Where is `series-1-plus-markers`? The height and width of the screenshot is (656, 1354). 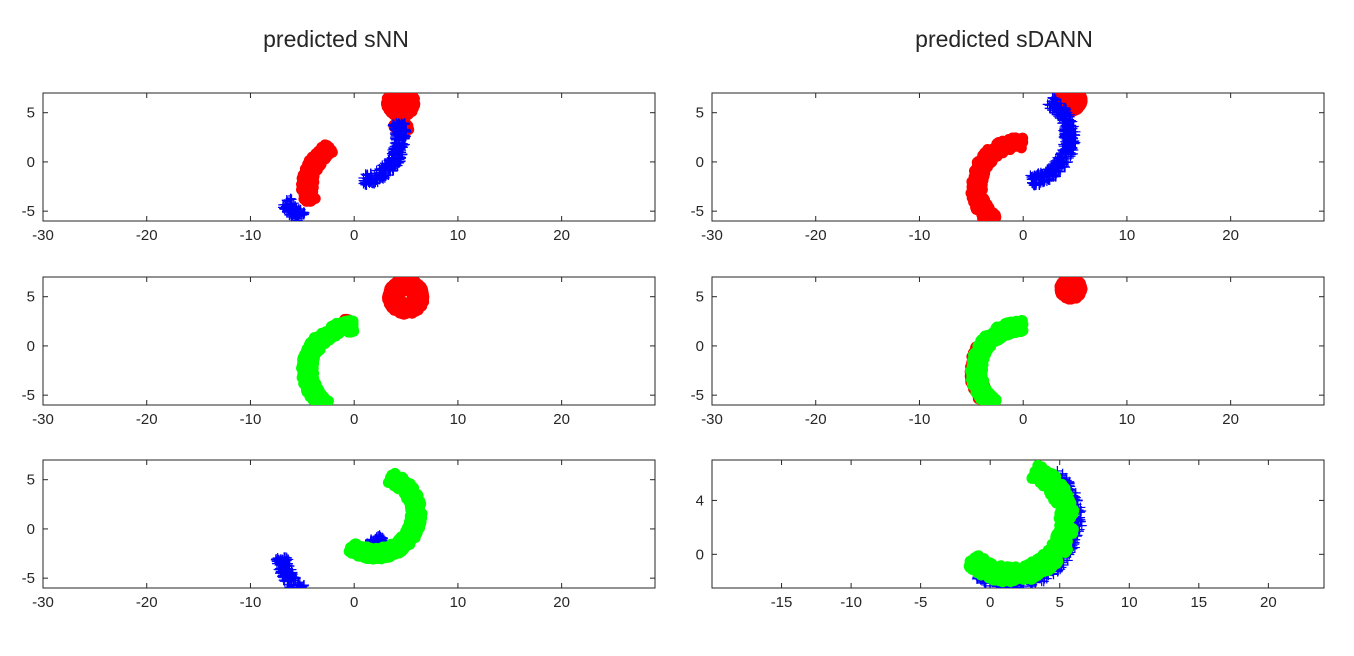
series-1-plus-markers is located at coordinates (1053, 142).